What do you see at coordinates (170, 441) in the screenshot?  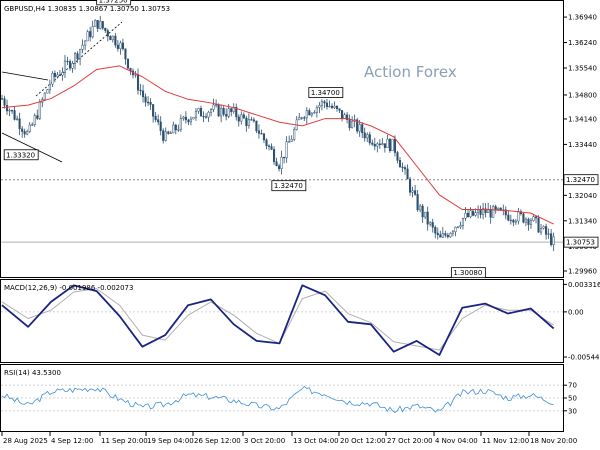 I see `x-tick-label: 19 Sep 04:00` at bounding box center [170, 441].